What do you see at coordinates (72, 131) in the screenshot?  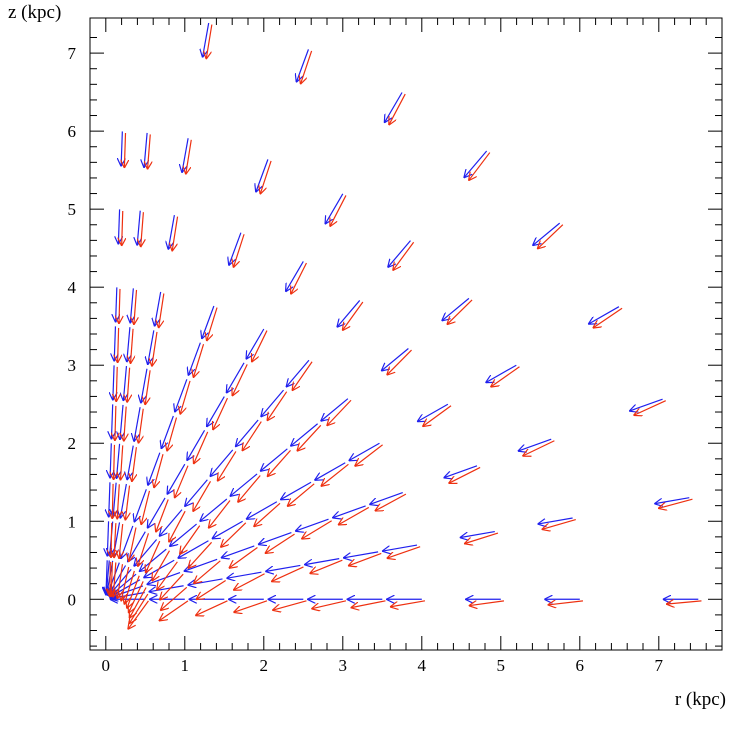 I see `y-tick-label: 6` at bounding box center [72, 131].